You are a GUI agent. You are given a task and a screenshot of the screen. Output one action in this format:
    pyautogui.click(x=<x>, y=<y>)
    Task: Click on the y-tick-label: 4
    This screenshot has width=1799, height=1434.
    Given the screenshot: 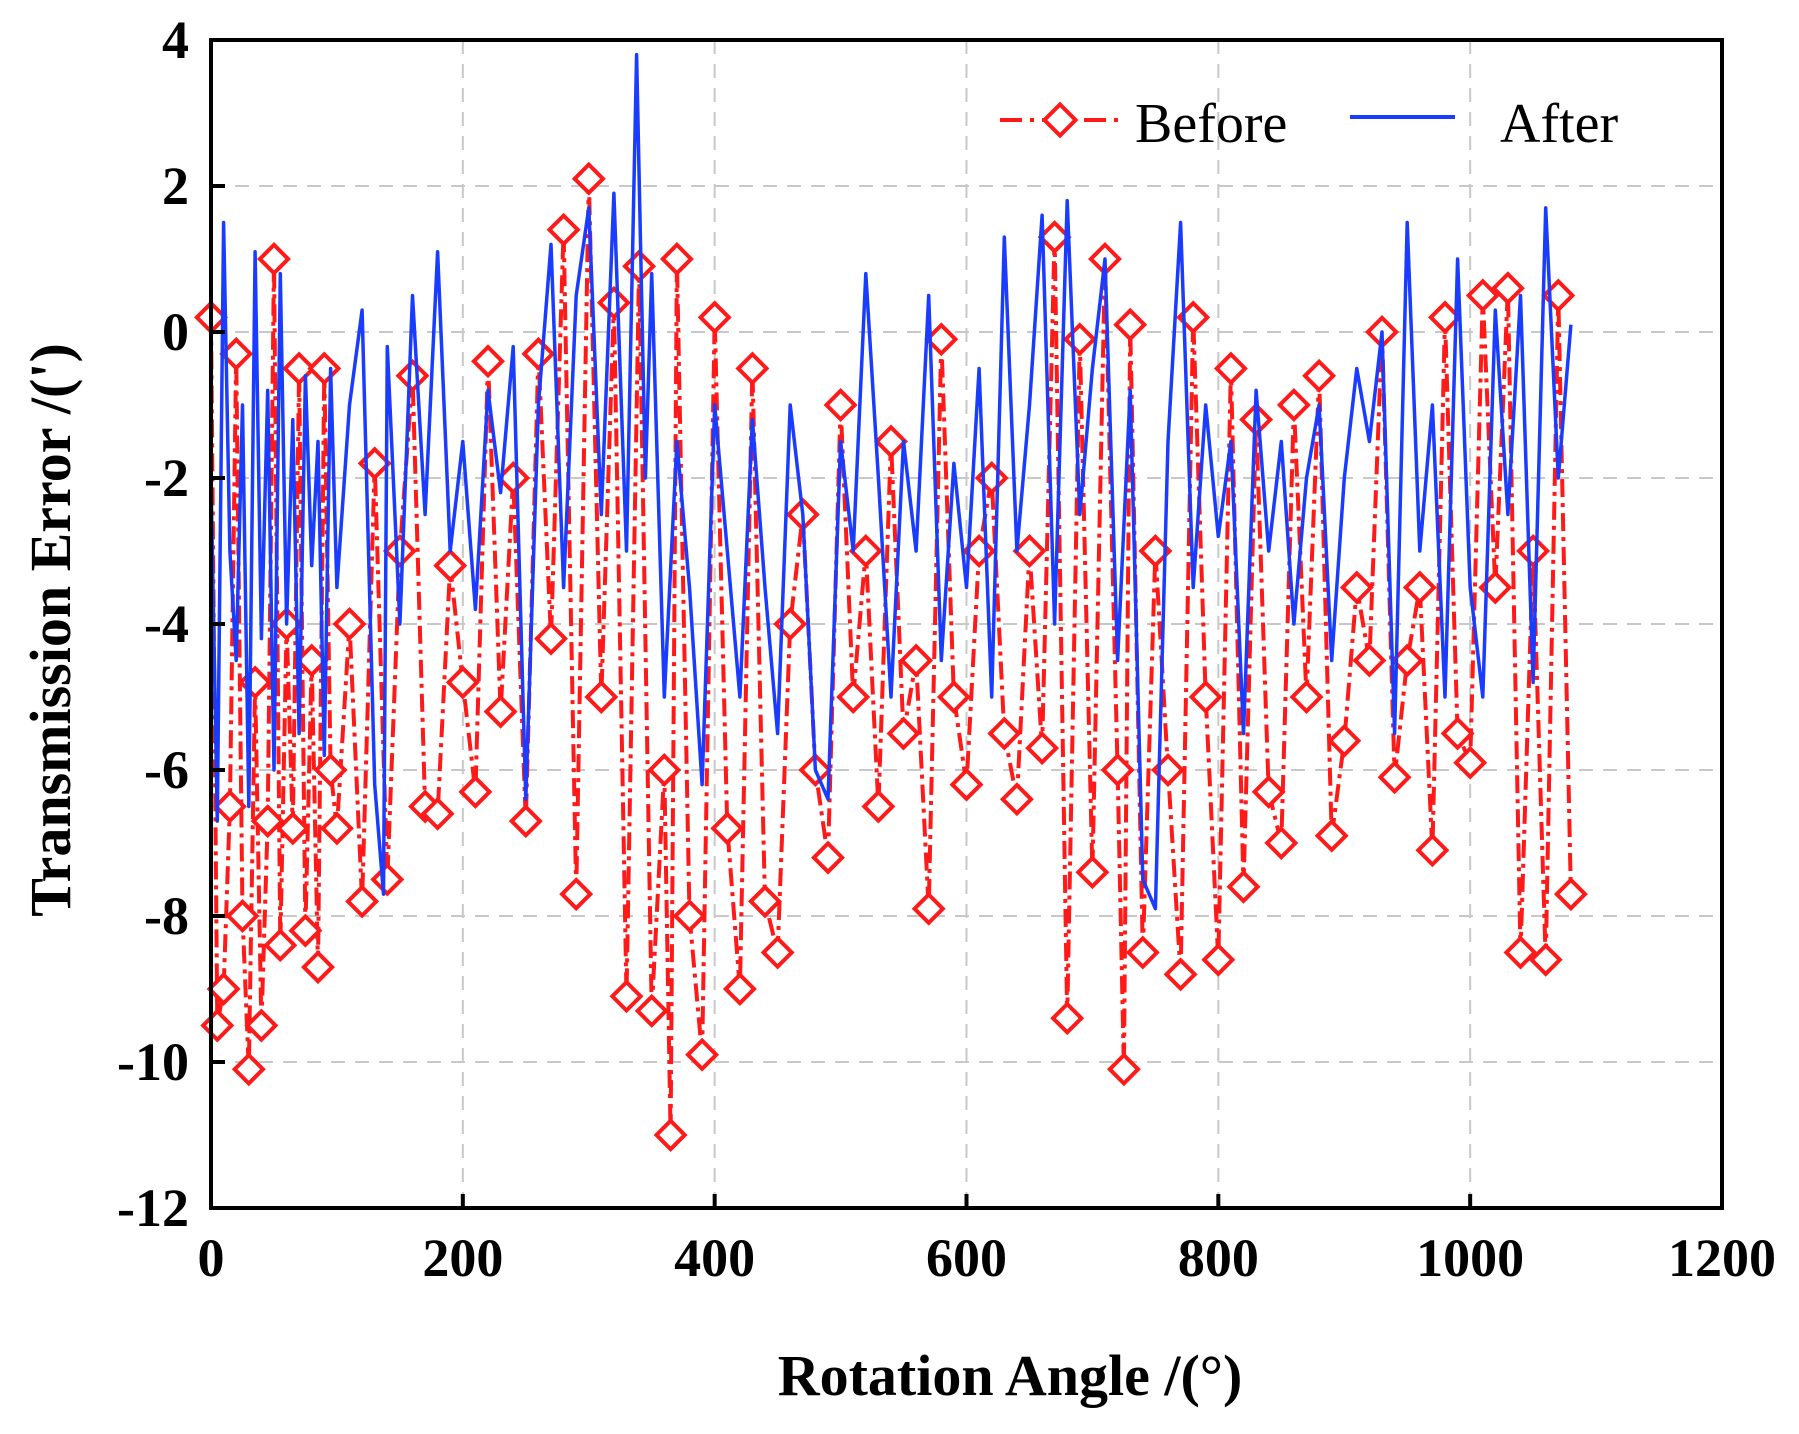 What is the action you would take?
    pyautogui.click(x=175, y=40)
    